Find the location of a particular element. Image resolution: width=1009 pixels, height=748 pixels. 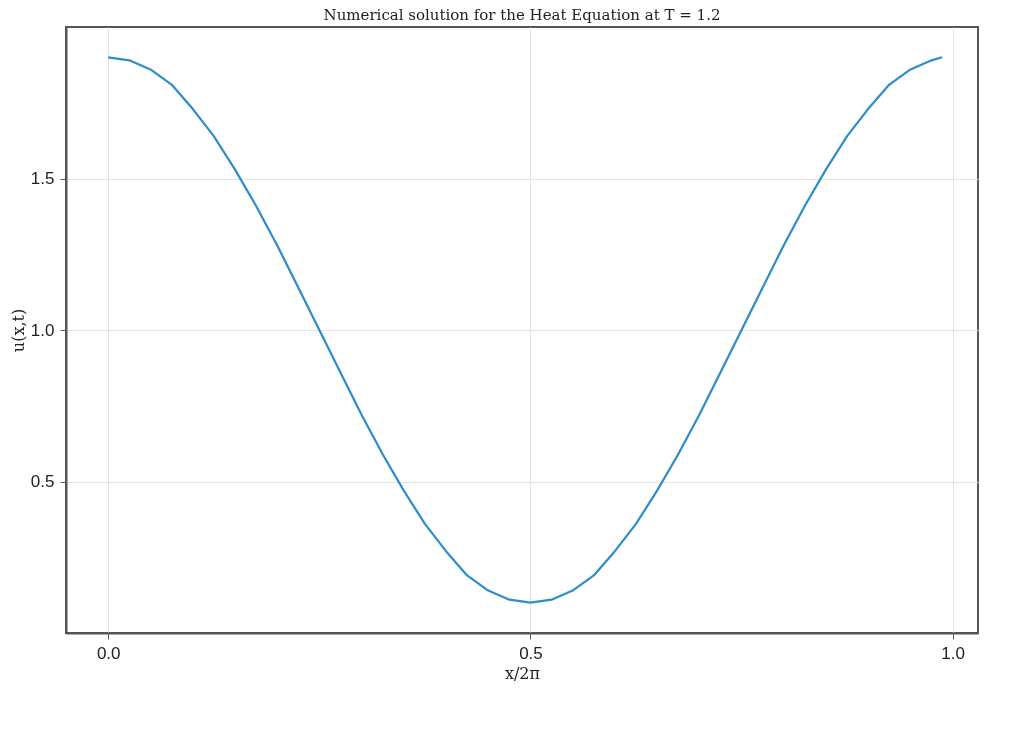

y-tick-label: 1.0 is located at coordinates (42, 330).